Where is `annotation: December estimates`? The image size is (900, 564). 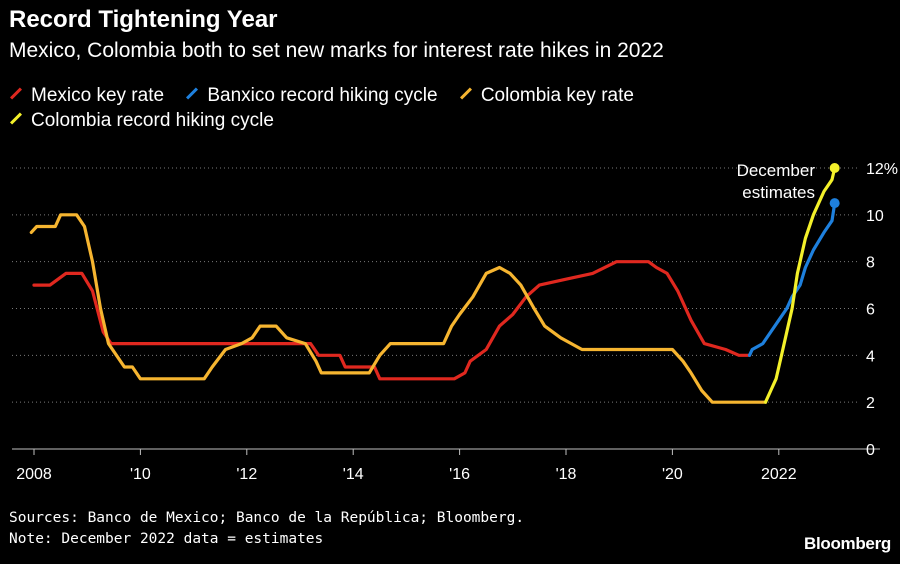
annotation: December estimates is located at coordinates (788, 185).